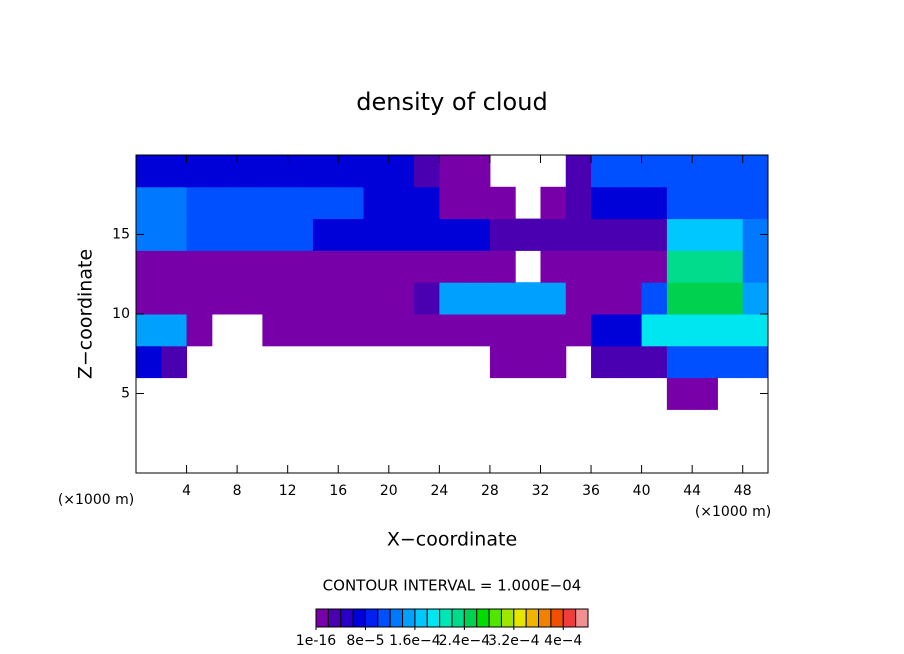  Describe the element at coordinates (452, 540) in the screenshot. I see `x-axis-label: X−coordinate` at that location.